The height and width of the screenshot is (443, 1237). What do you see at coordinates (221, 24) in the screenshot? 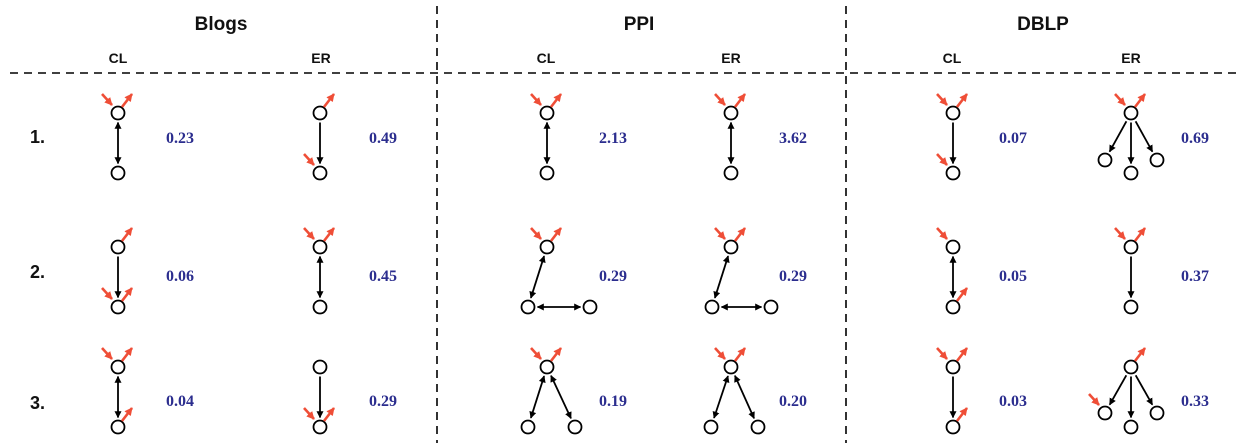
I see `dataset-title-blogs: Blogs` at bounding box center [221, 24].